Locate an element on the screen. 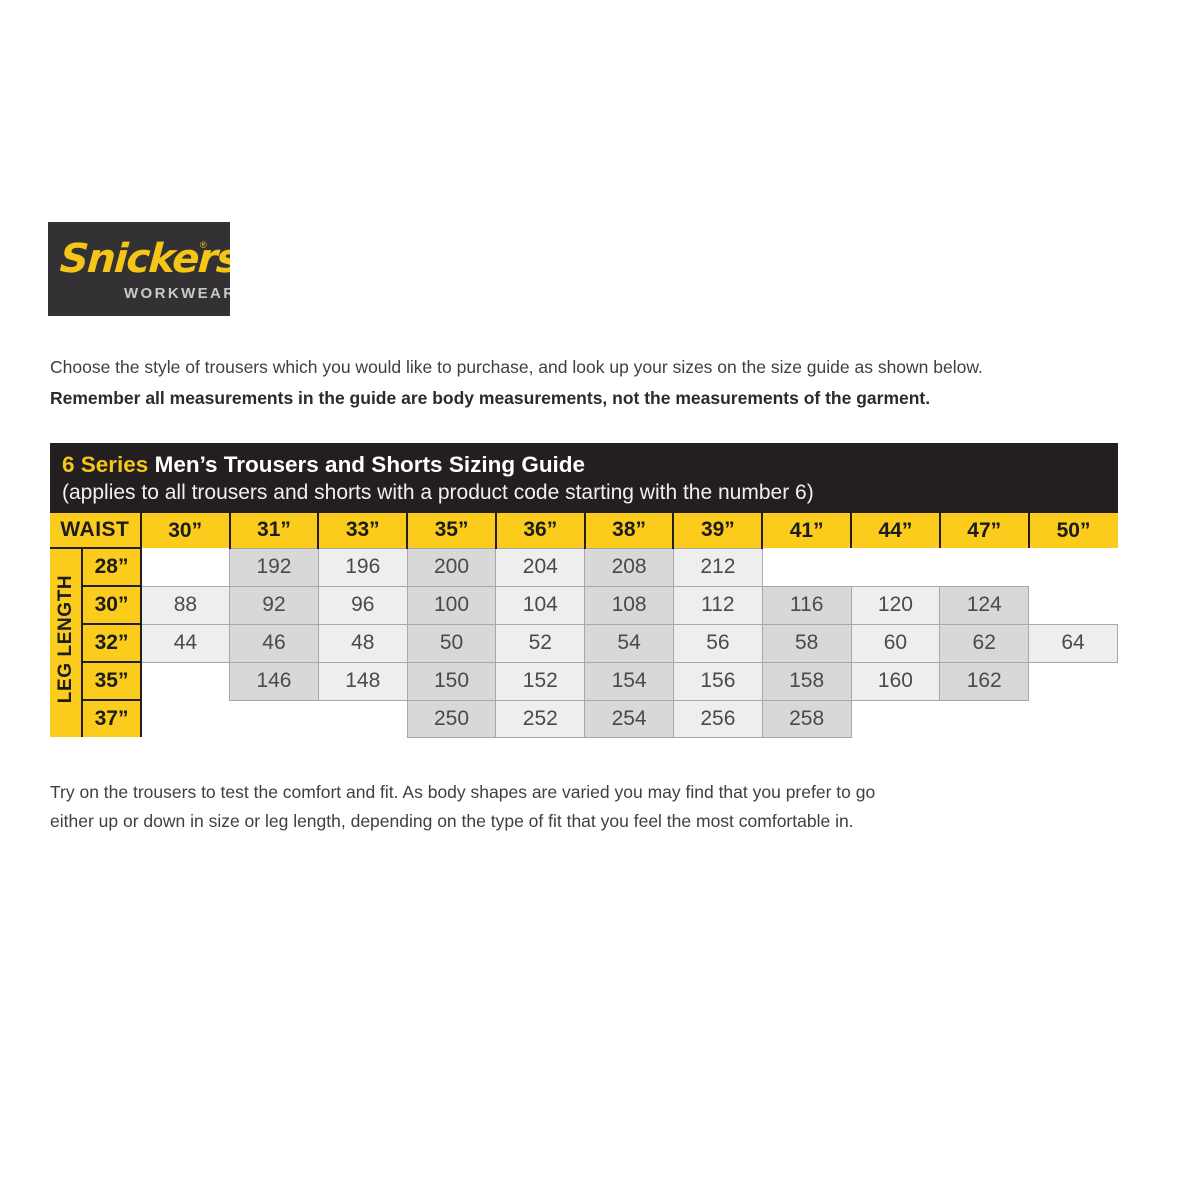  snickers-workwear-logo: Snickers ® WORKWEAR is located at coordinates (139, 269).